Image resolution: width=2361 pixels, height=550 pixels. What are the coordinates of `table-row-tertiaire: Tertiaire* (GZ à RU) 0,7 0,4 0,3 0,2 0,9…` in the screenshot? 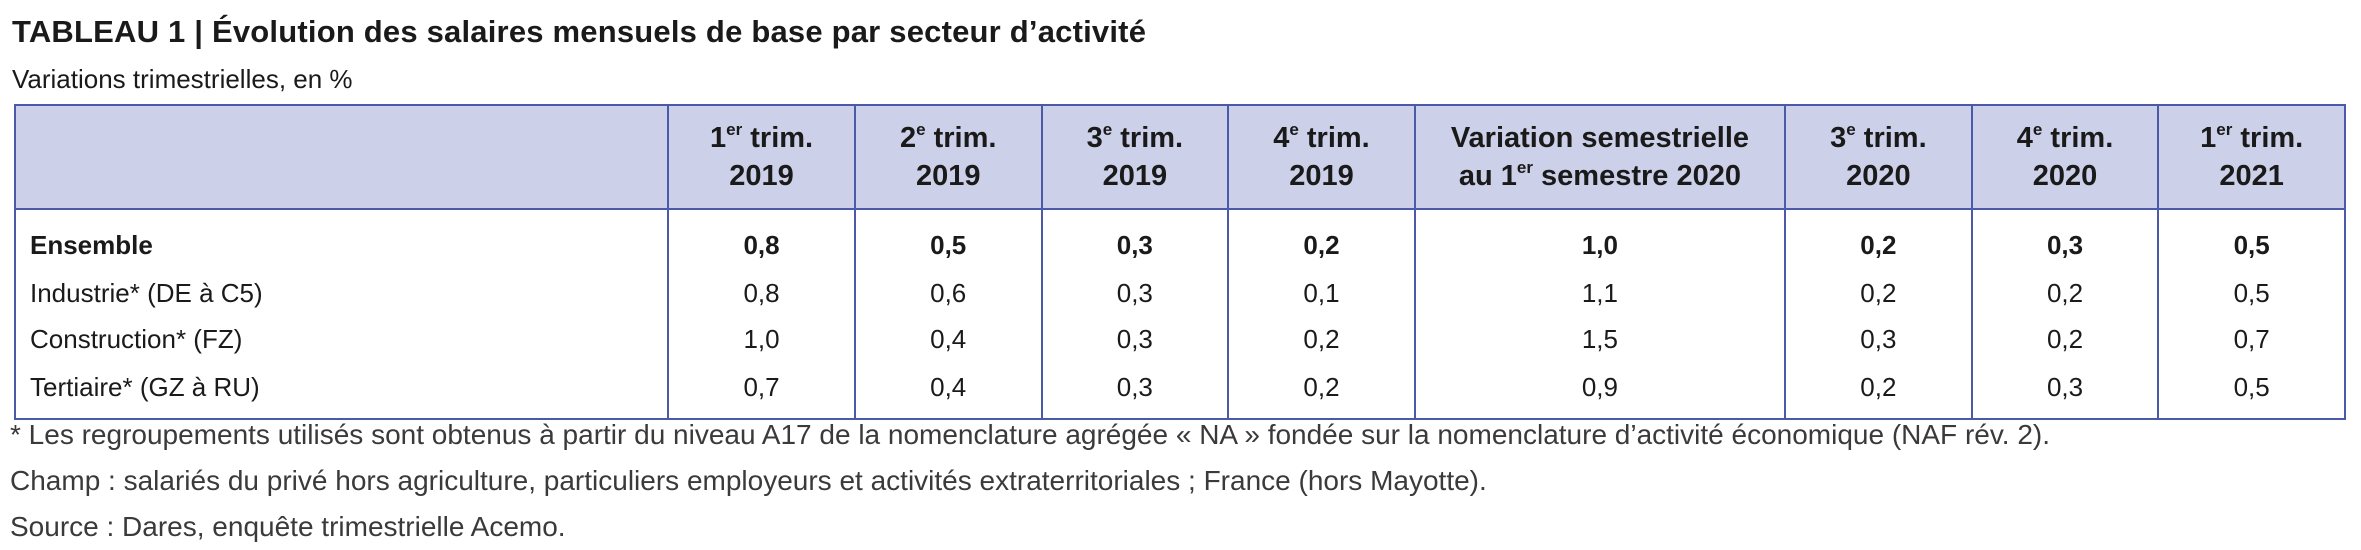 It's located at (1179, 391).